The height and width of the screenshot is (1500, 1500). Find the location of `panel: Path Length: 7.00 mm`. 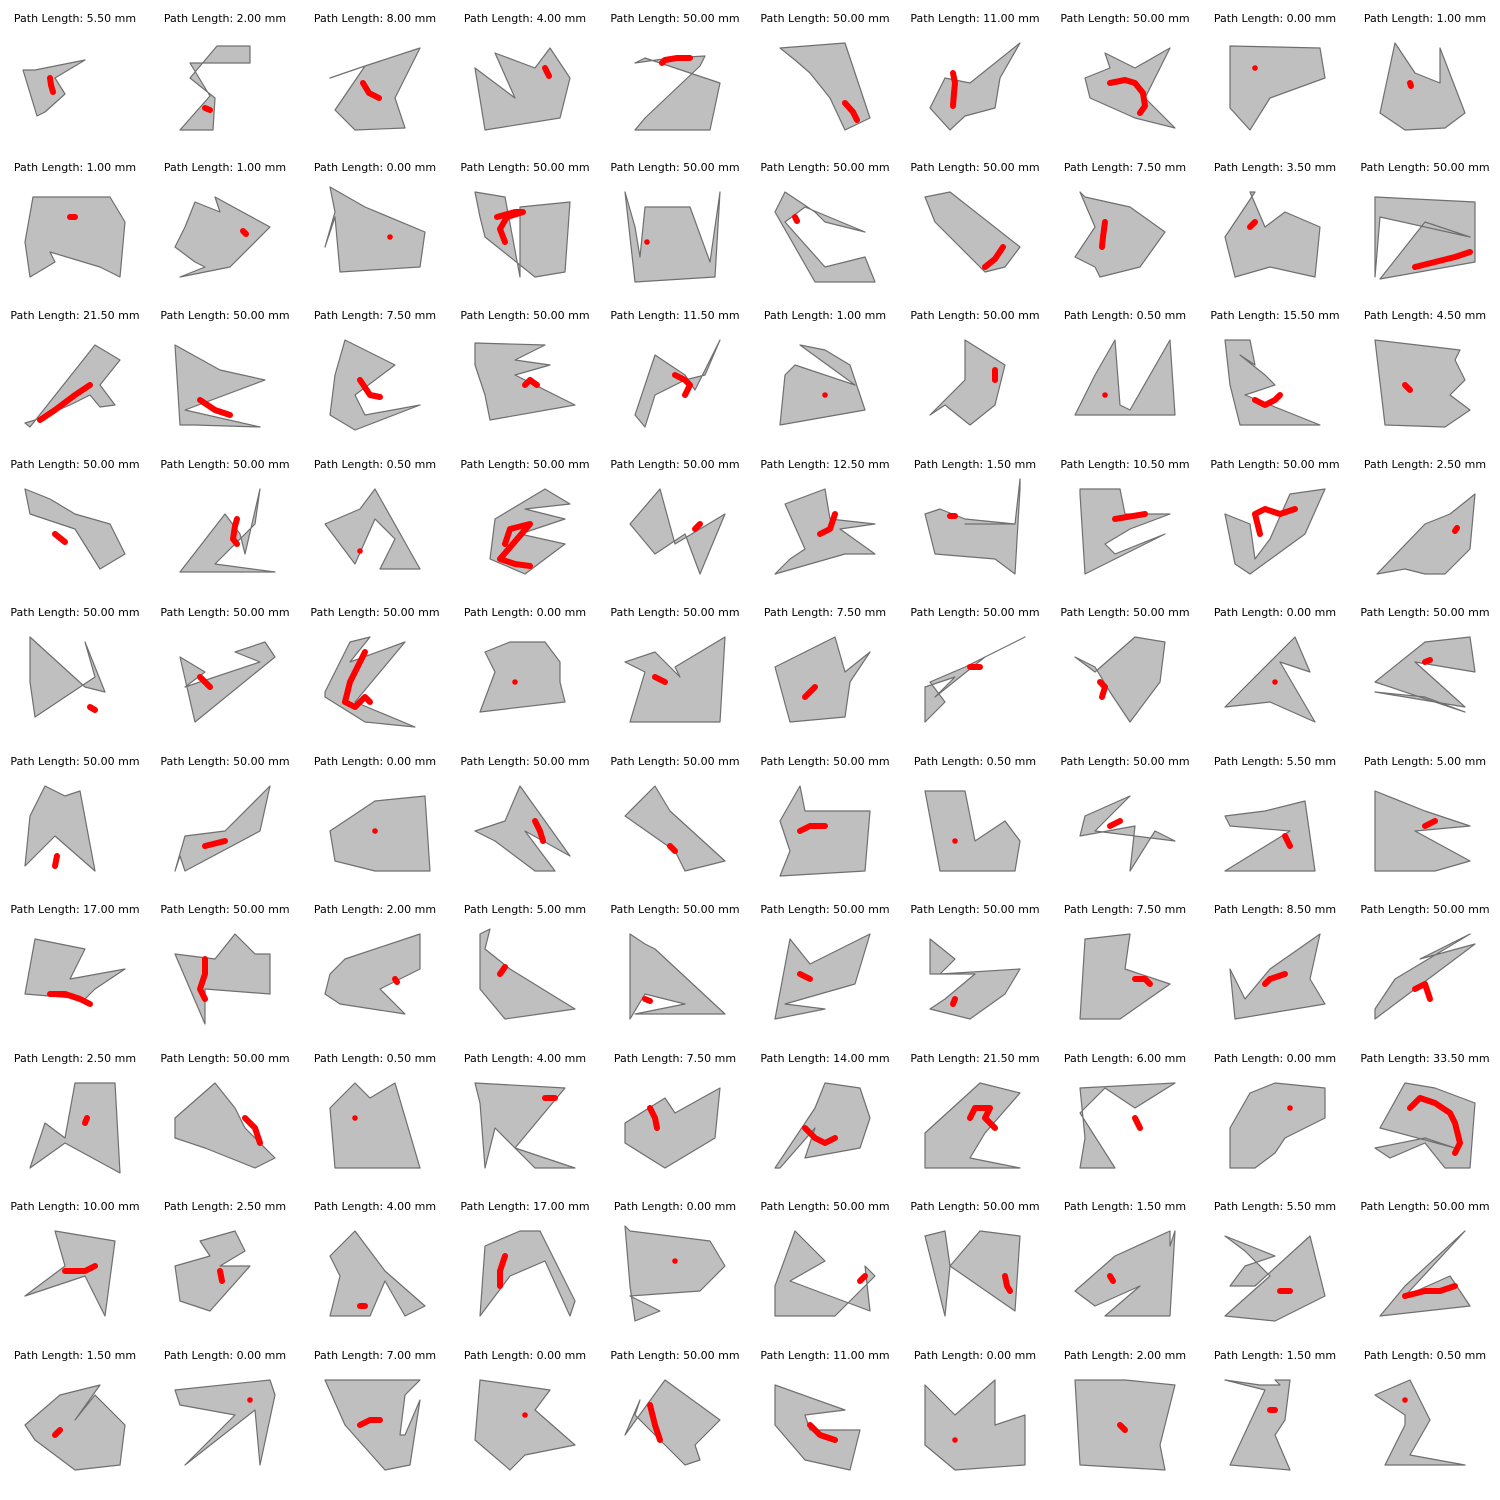

panel: Path Length: 7.00 mm is located at coordinates (375, 1411).